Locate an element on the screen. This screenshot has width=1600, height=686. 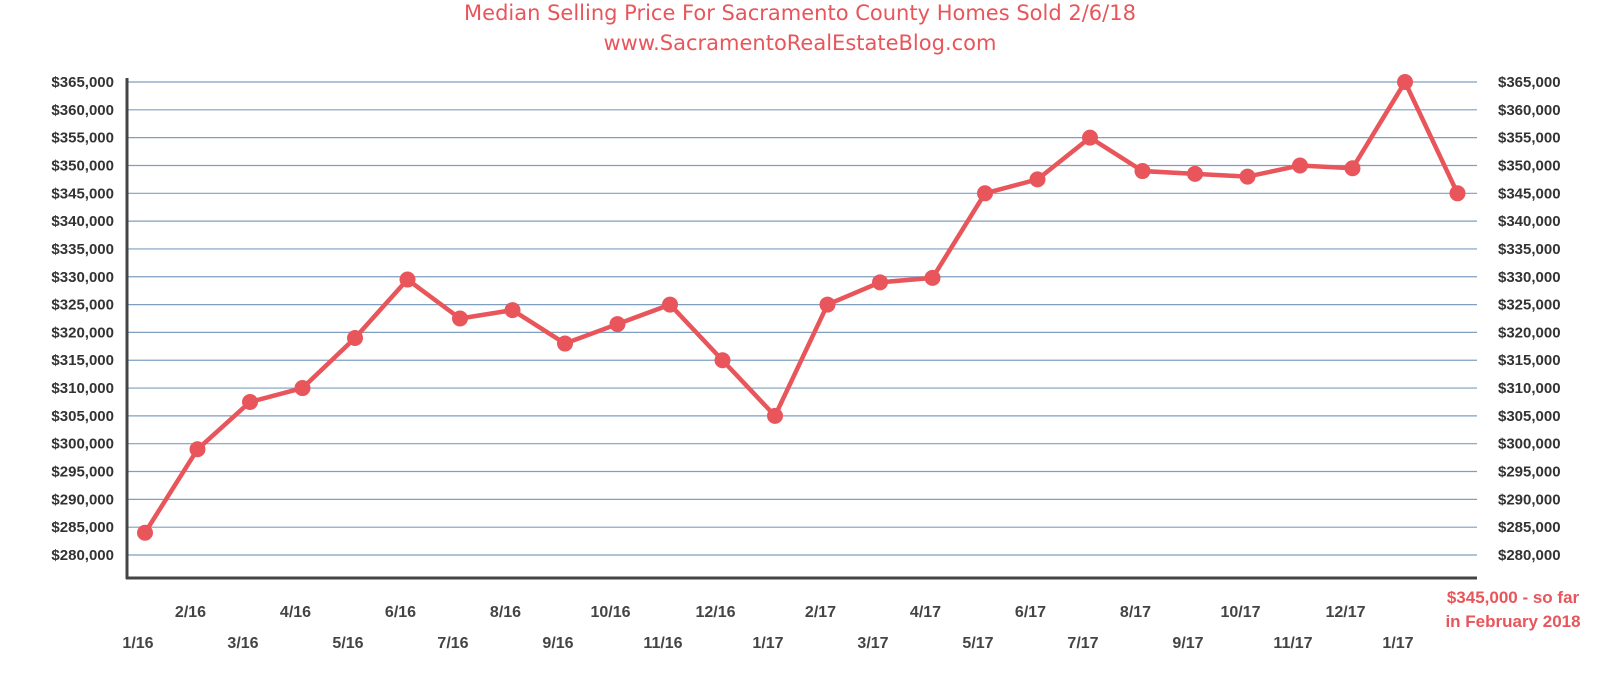
y-tick-label-left: $340,000 is located at coordinates (82, 221).